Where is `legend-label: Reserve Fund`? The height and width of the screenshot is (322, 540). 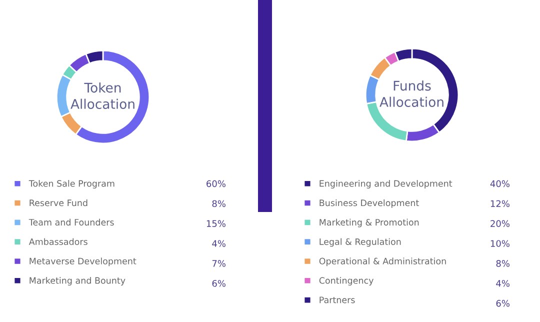 legend-label: Reserve Fund is located at coordinates (59, 202).